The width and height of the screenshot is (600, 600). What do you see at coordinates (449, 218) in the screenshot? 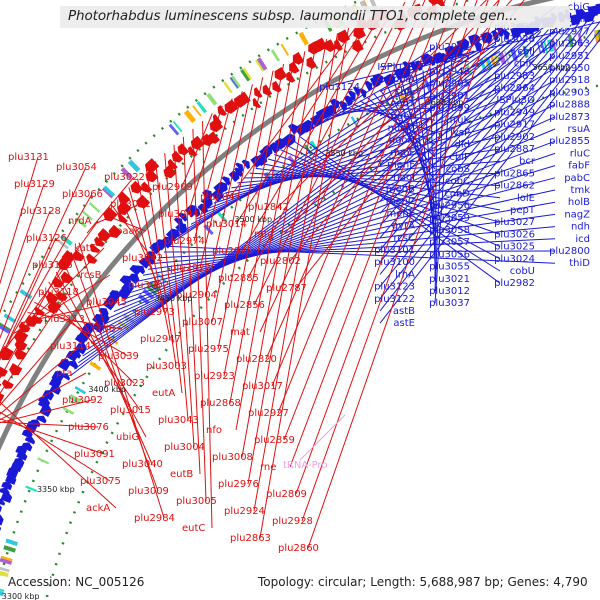
I see `forward-gene-label: plu3059` at bounding box center [449, 218].